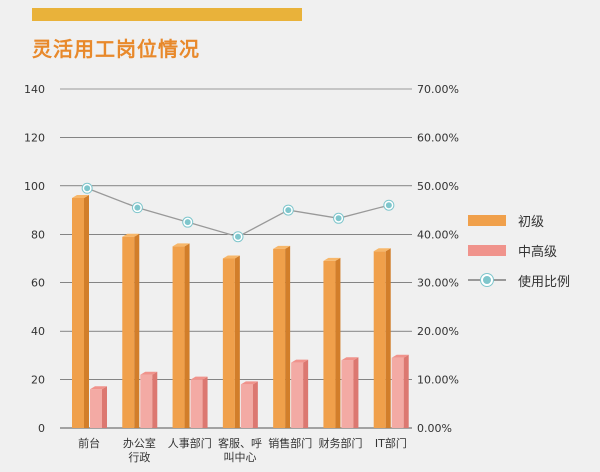 Image resolution: width=600 pixels, height=472 pixels. I want to click on y-tick-right: 20.00%, so click(438, 331).